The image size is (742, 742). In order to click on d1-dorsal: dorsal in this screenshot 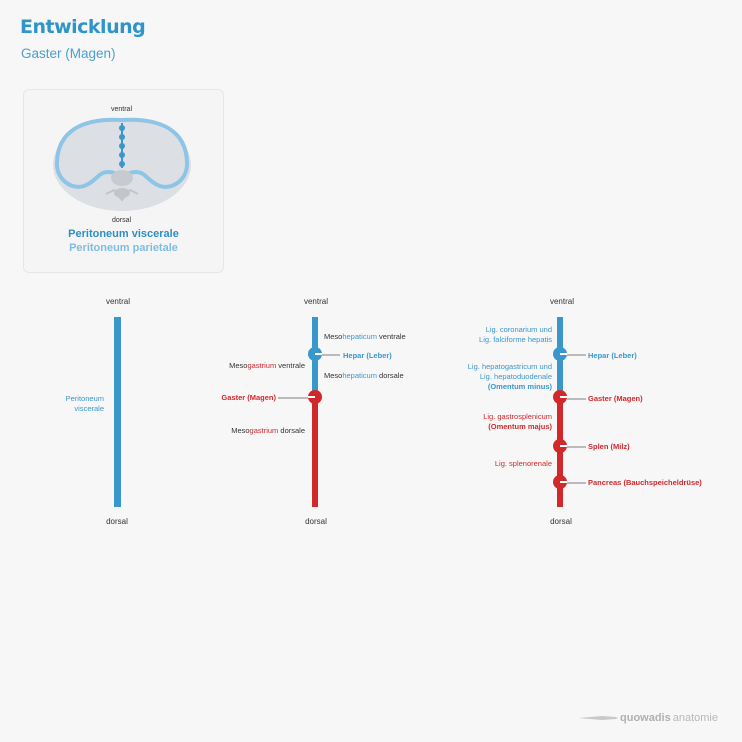, I will do `click(117, 521)`.